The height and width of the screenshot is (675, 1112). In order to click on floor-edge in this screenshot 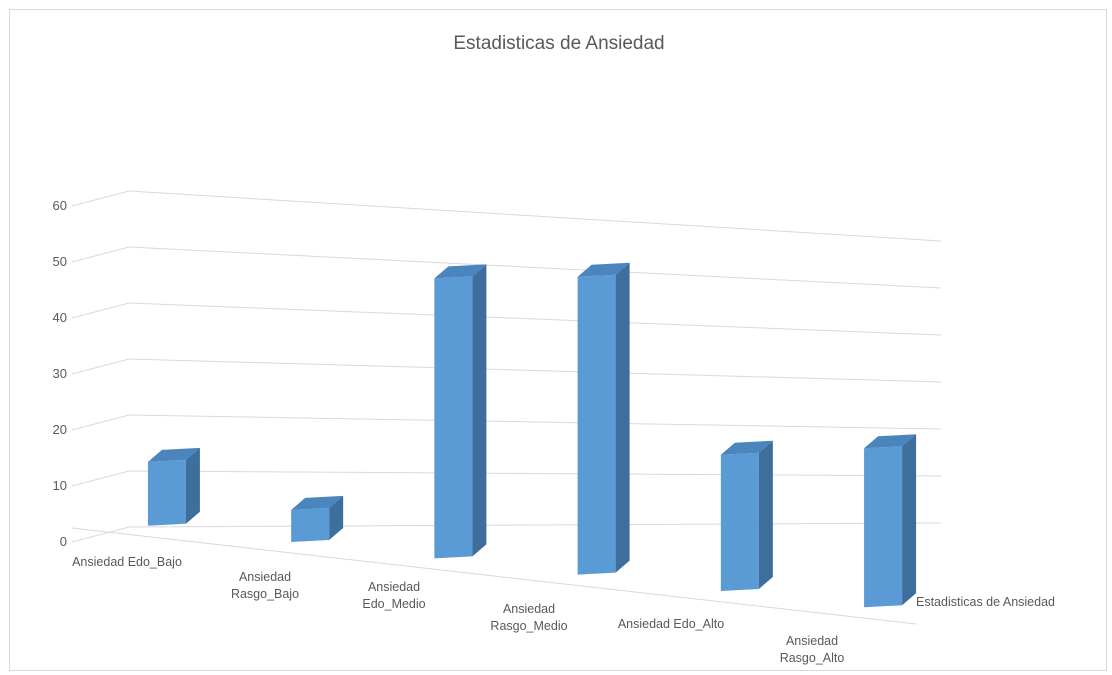, I will do `click(494, 576)`.